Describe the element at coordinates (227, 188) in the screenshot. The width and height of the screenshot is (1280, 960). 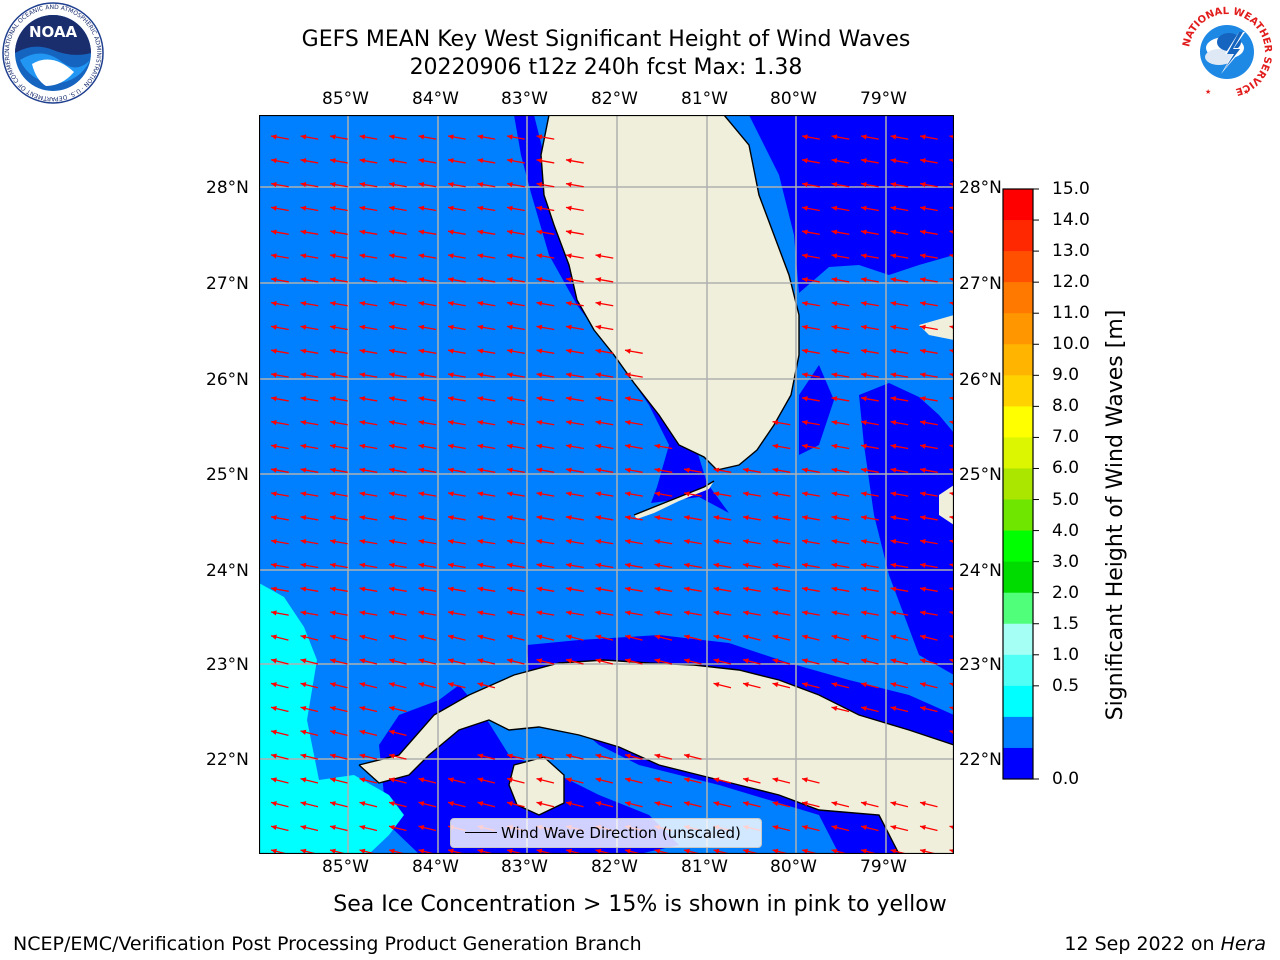
I see `lat-label-left-28n: 28°N` at that location.